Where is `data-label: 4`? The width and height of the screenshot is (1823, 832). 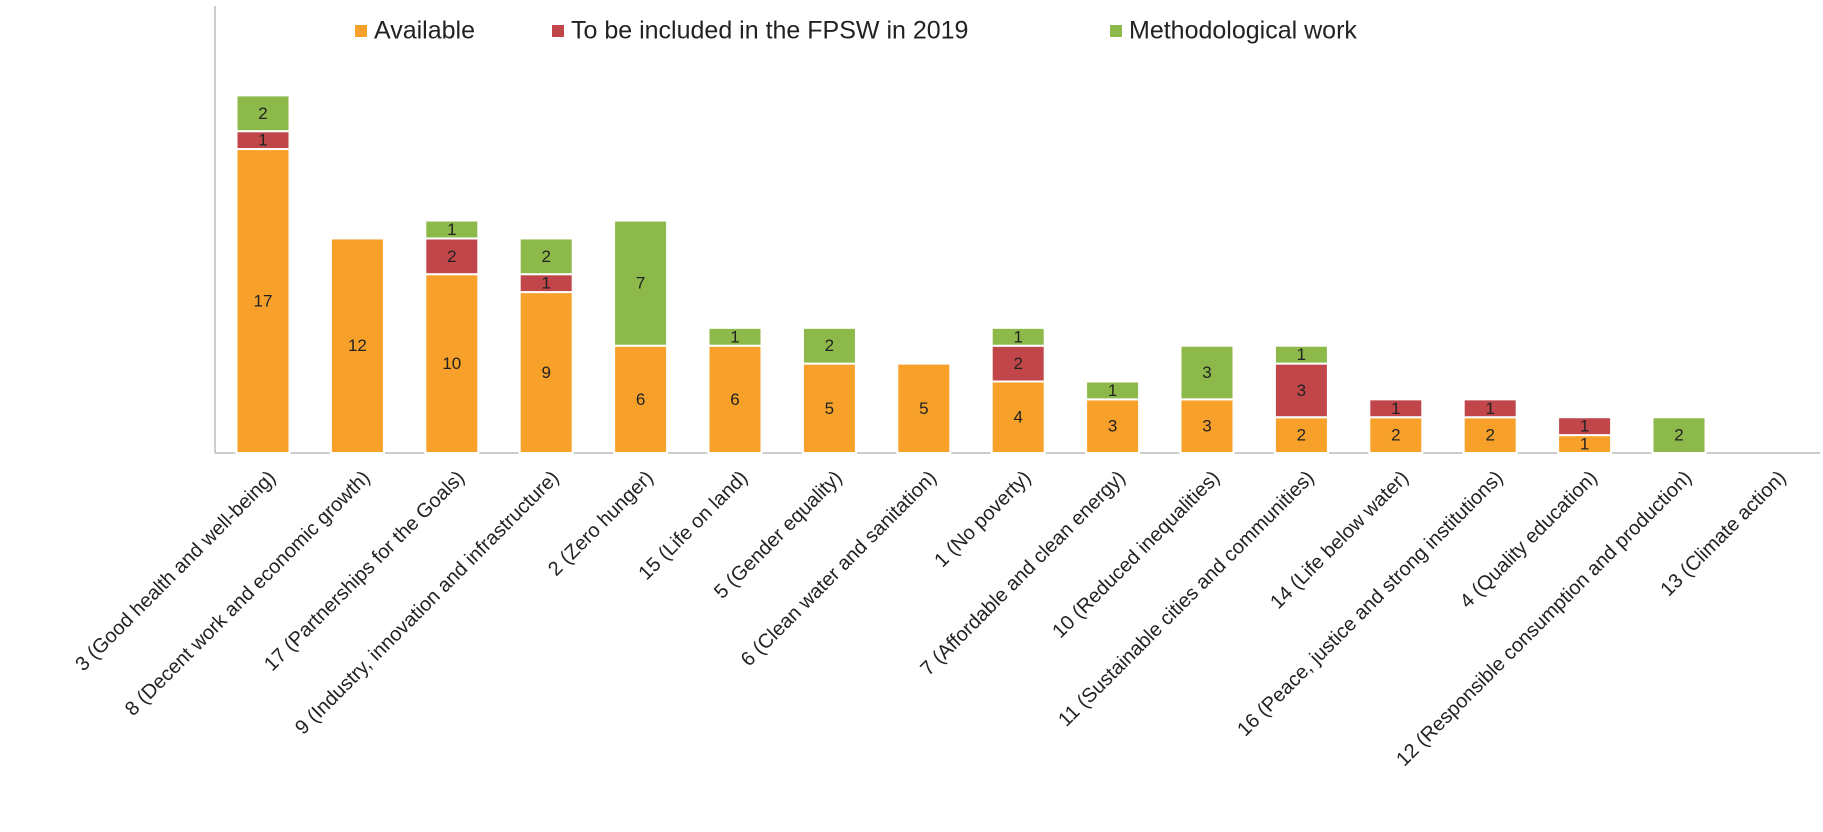 data-label: 4 is located at coordinates (1017, 417).